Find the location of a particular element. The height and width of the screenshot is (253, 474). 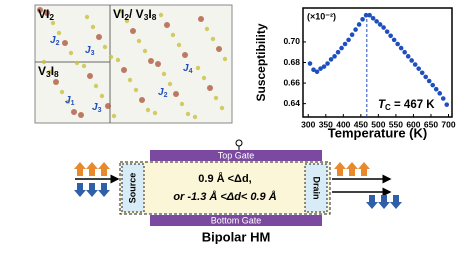

label: J3 is located at coordinates (90, 51).